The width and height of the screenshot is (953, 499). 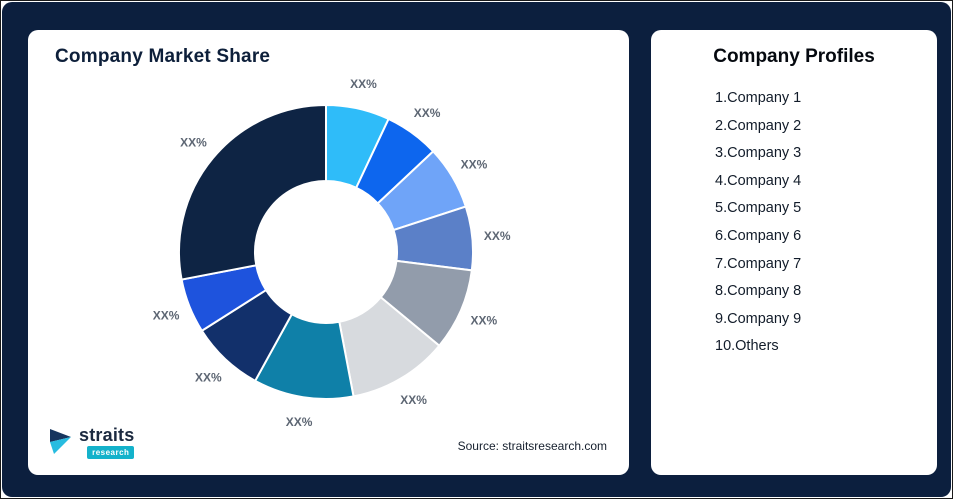 I want to click on slice-label-company-6: XX%, so click(x=413, y=400).